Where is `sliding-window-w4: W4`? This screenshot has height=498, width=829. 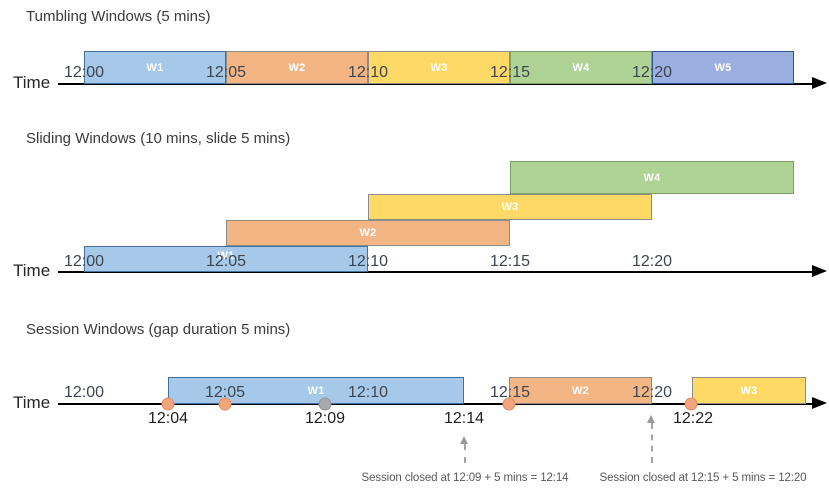
sliding-window-w4: W4 is located at coordinates (652, 177).